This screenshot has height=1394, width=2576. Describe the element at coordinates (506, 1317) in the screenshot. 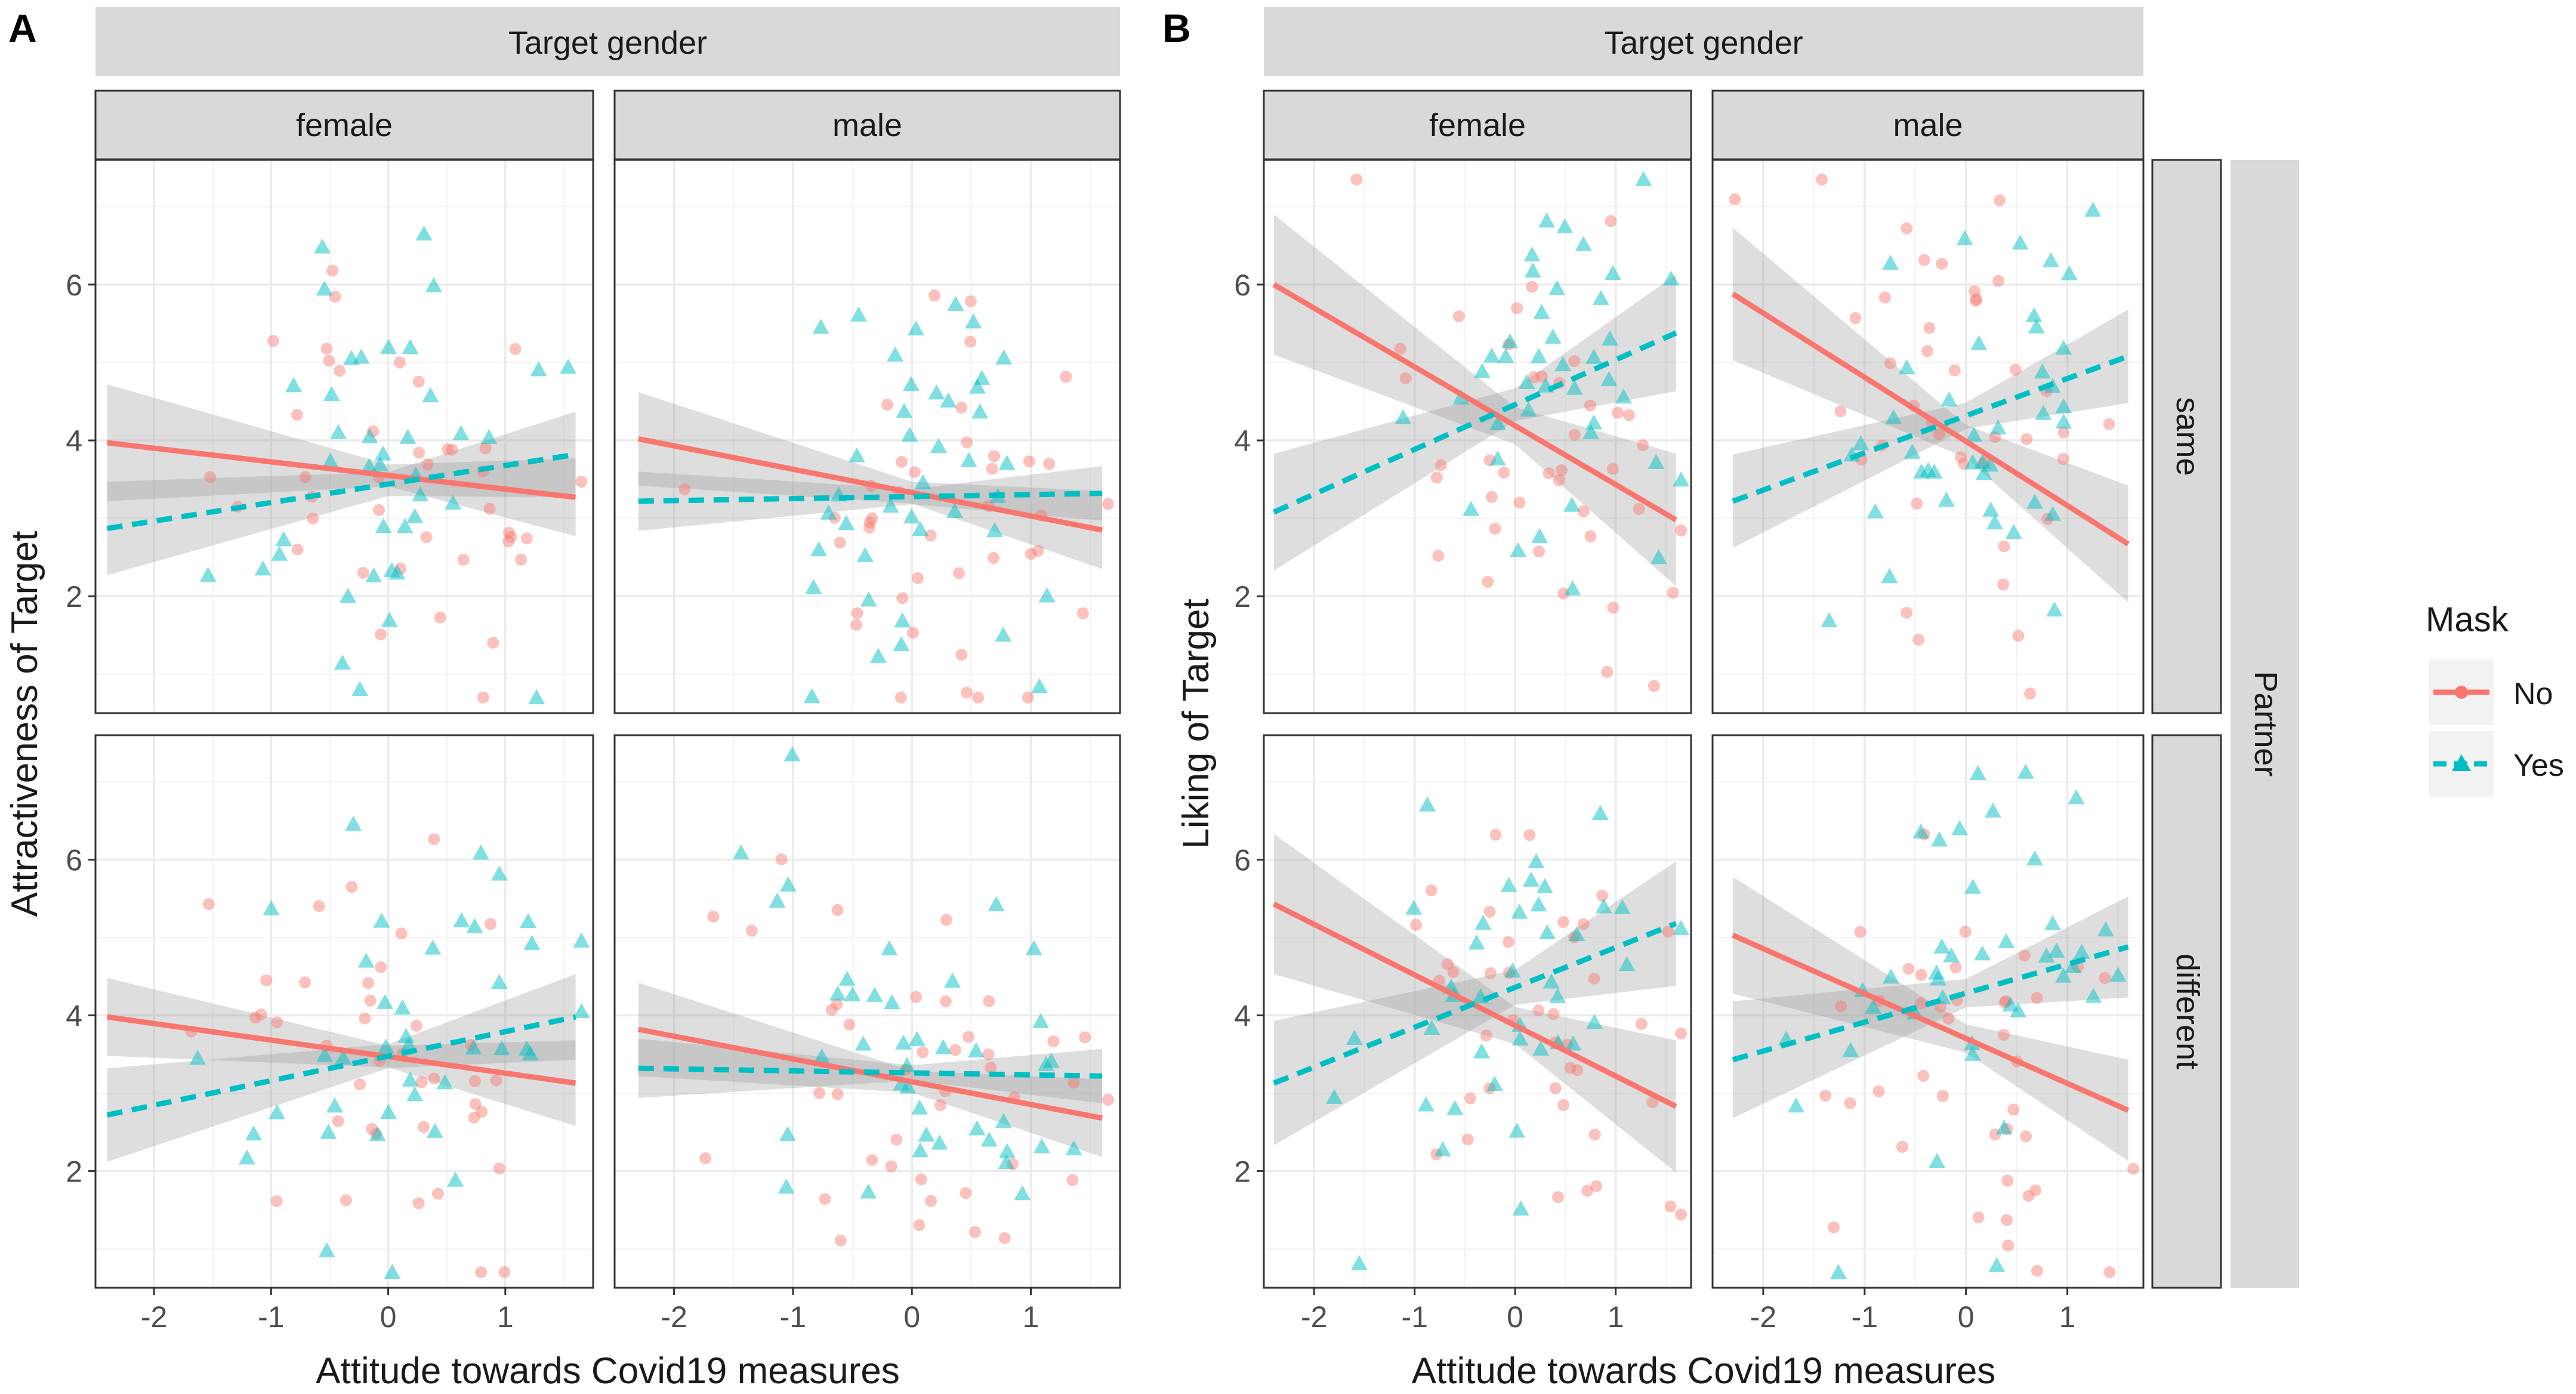

I see `x-tick-label: 1` at that location.